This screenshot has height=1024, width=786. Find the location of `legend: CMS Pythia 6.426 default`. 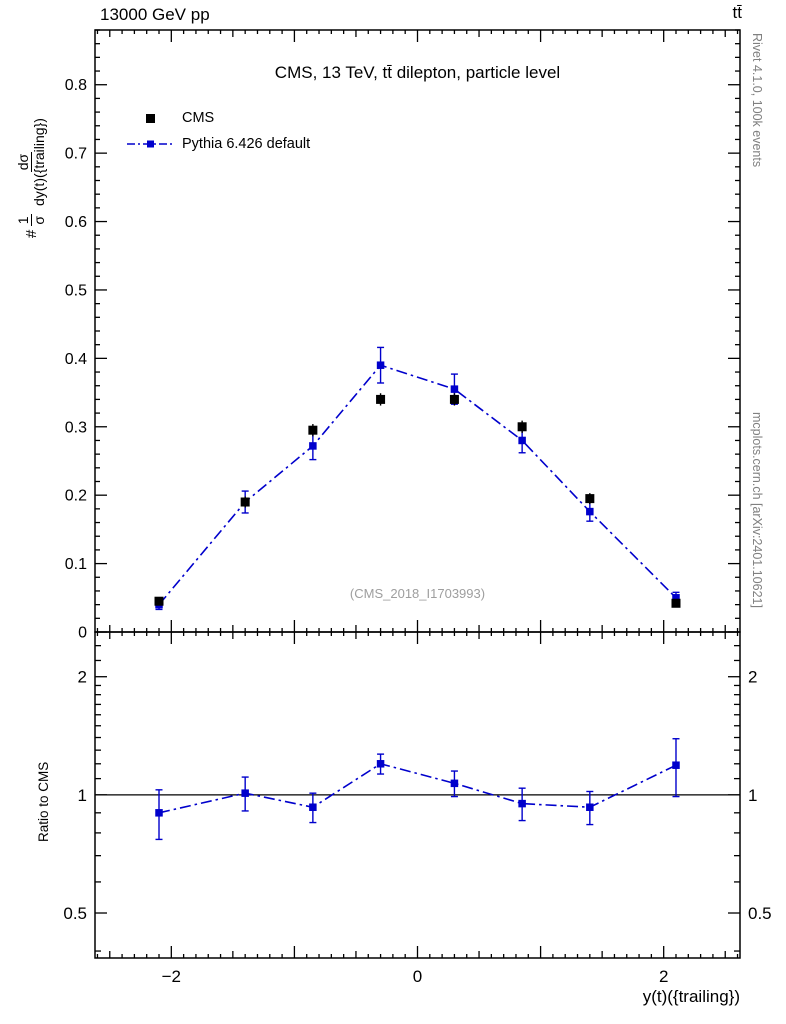

legend: CMS Pythia 6.426 default is located at coordinates (218, 131).